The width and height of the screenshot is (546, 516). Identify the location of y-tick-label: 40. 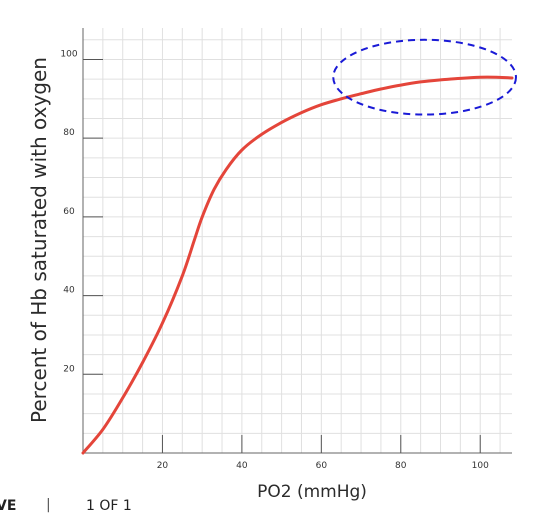
(69, 291).